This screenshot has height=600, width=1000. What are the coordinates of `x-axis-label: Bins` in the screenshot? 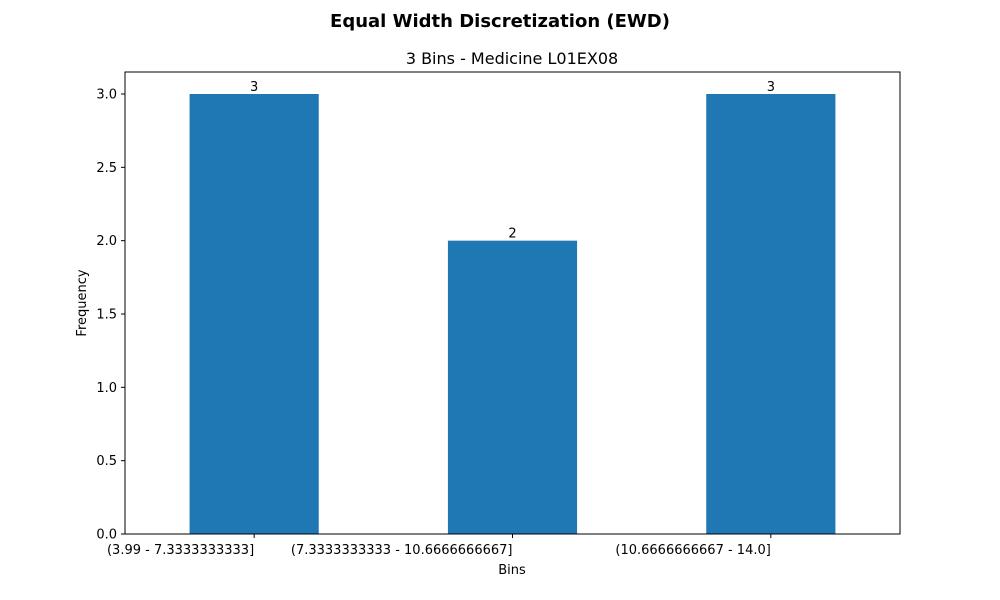 It's located at (512, 570).